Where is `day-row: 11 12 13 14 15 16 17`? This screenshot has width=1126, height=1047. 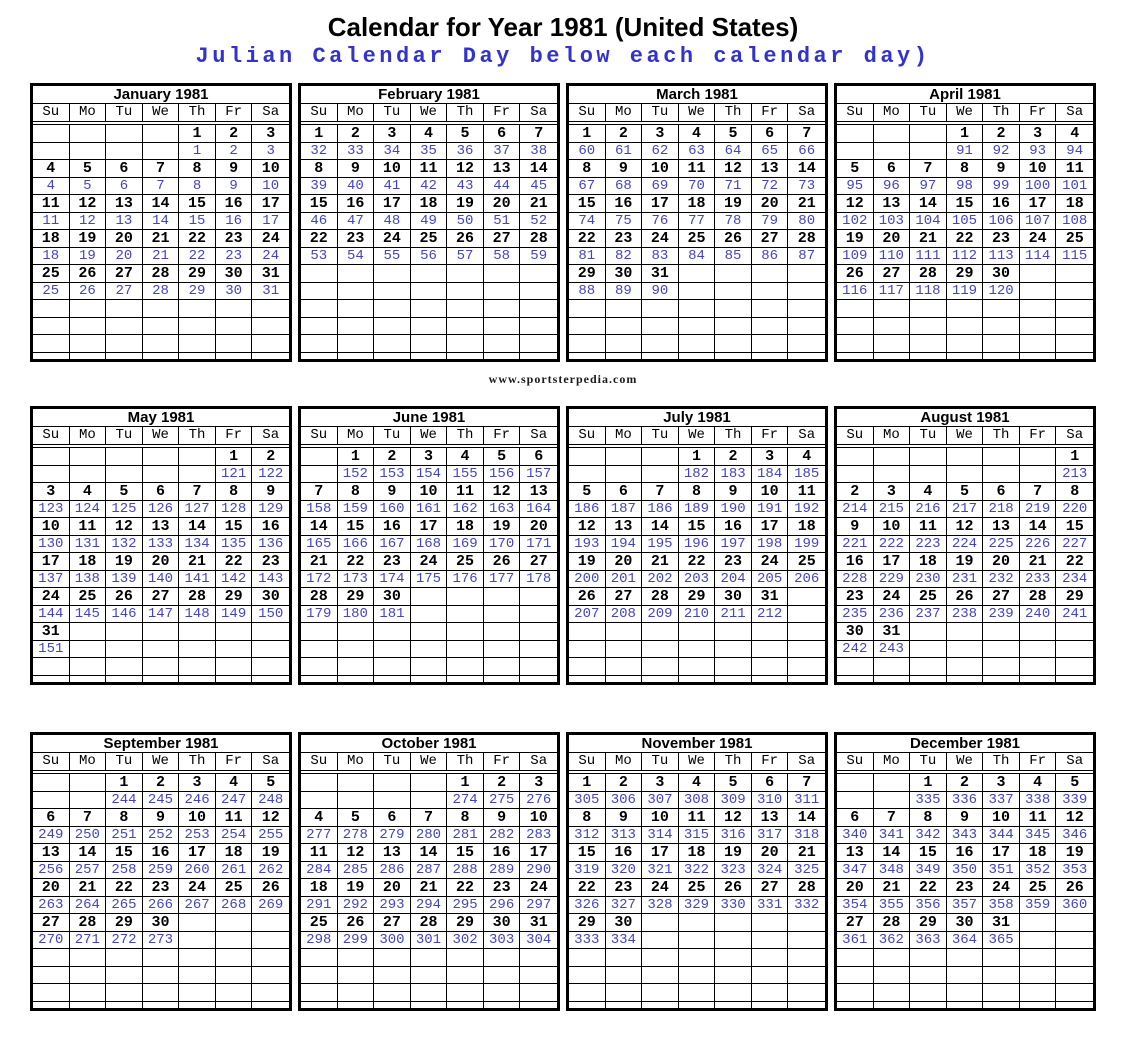
day-row: 11 12 13 14 15 16 17 is located at coordinates (161, 204).